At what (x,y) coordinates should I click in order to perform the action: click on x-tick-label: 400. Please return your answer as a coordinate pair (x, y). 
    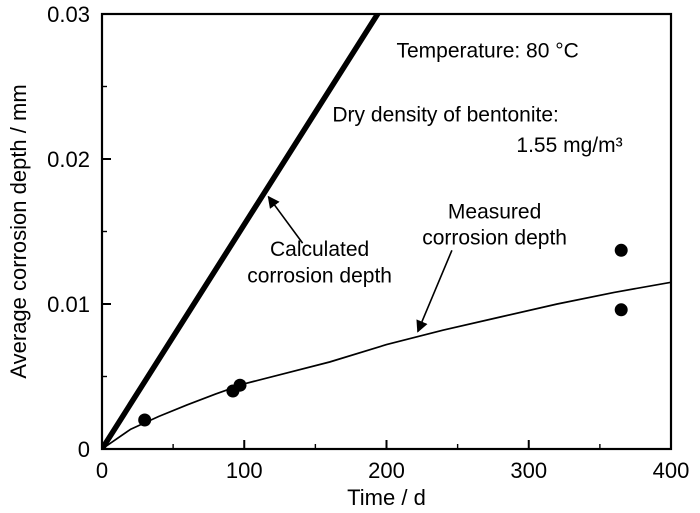
    Looking at the image, I should click on (671, 470).